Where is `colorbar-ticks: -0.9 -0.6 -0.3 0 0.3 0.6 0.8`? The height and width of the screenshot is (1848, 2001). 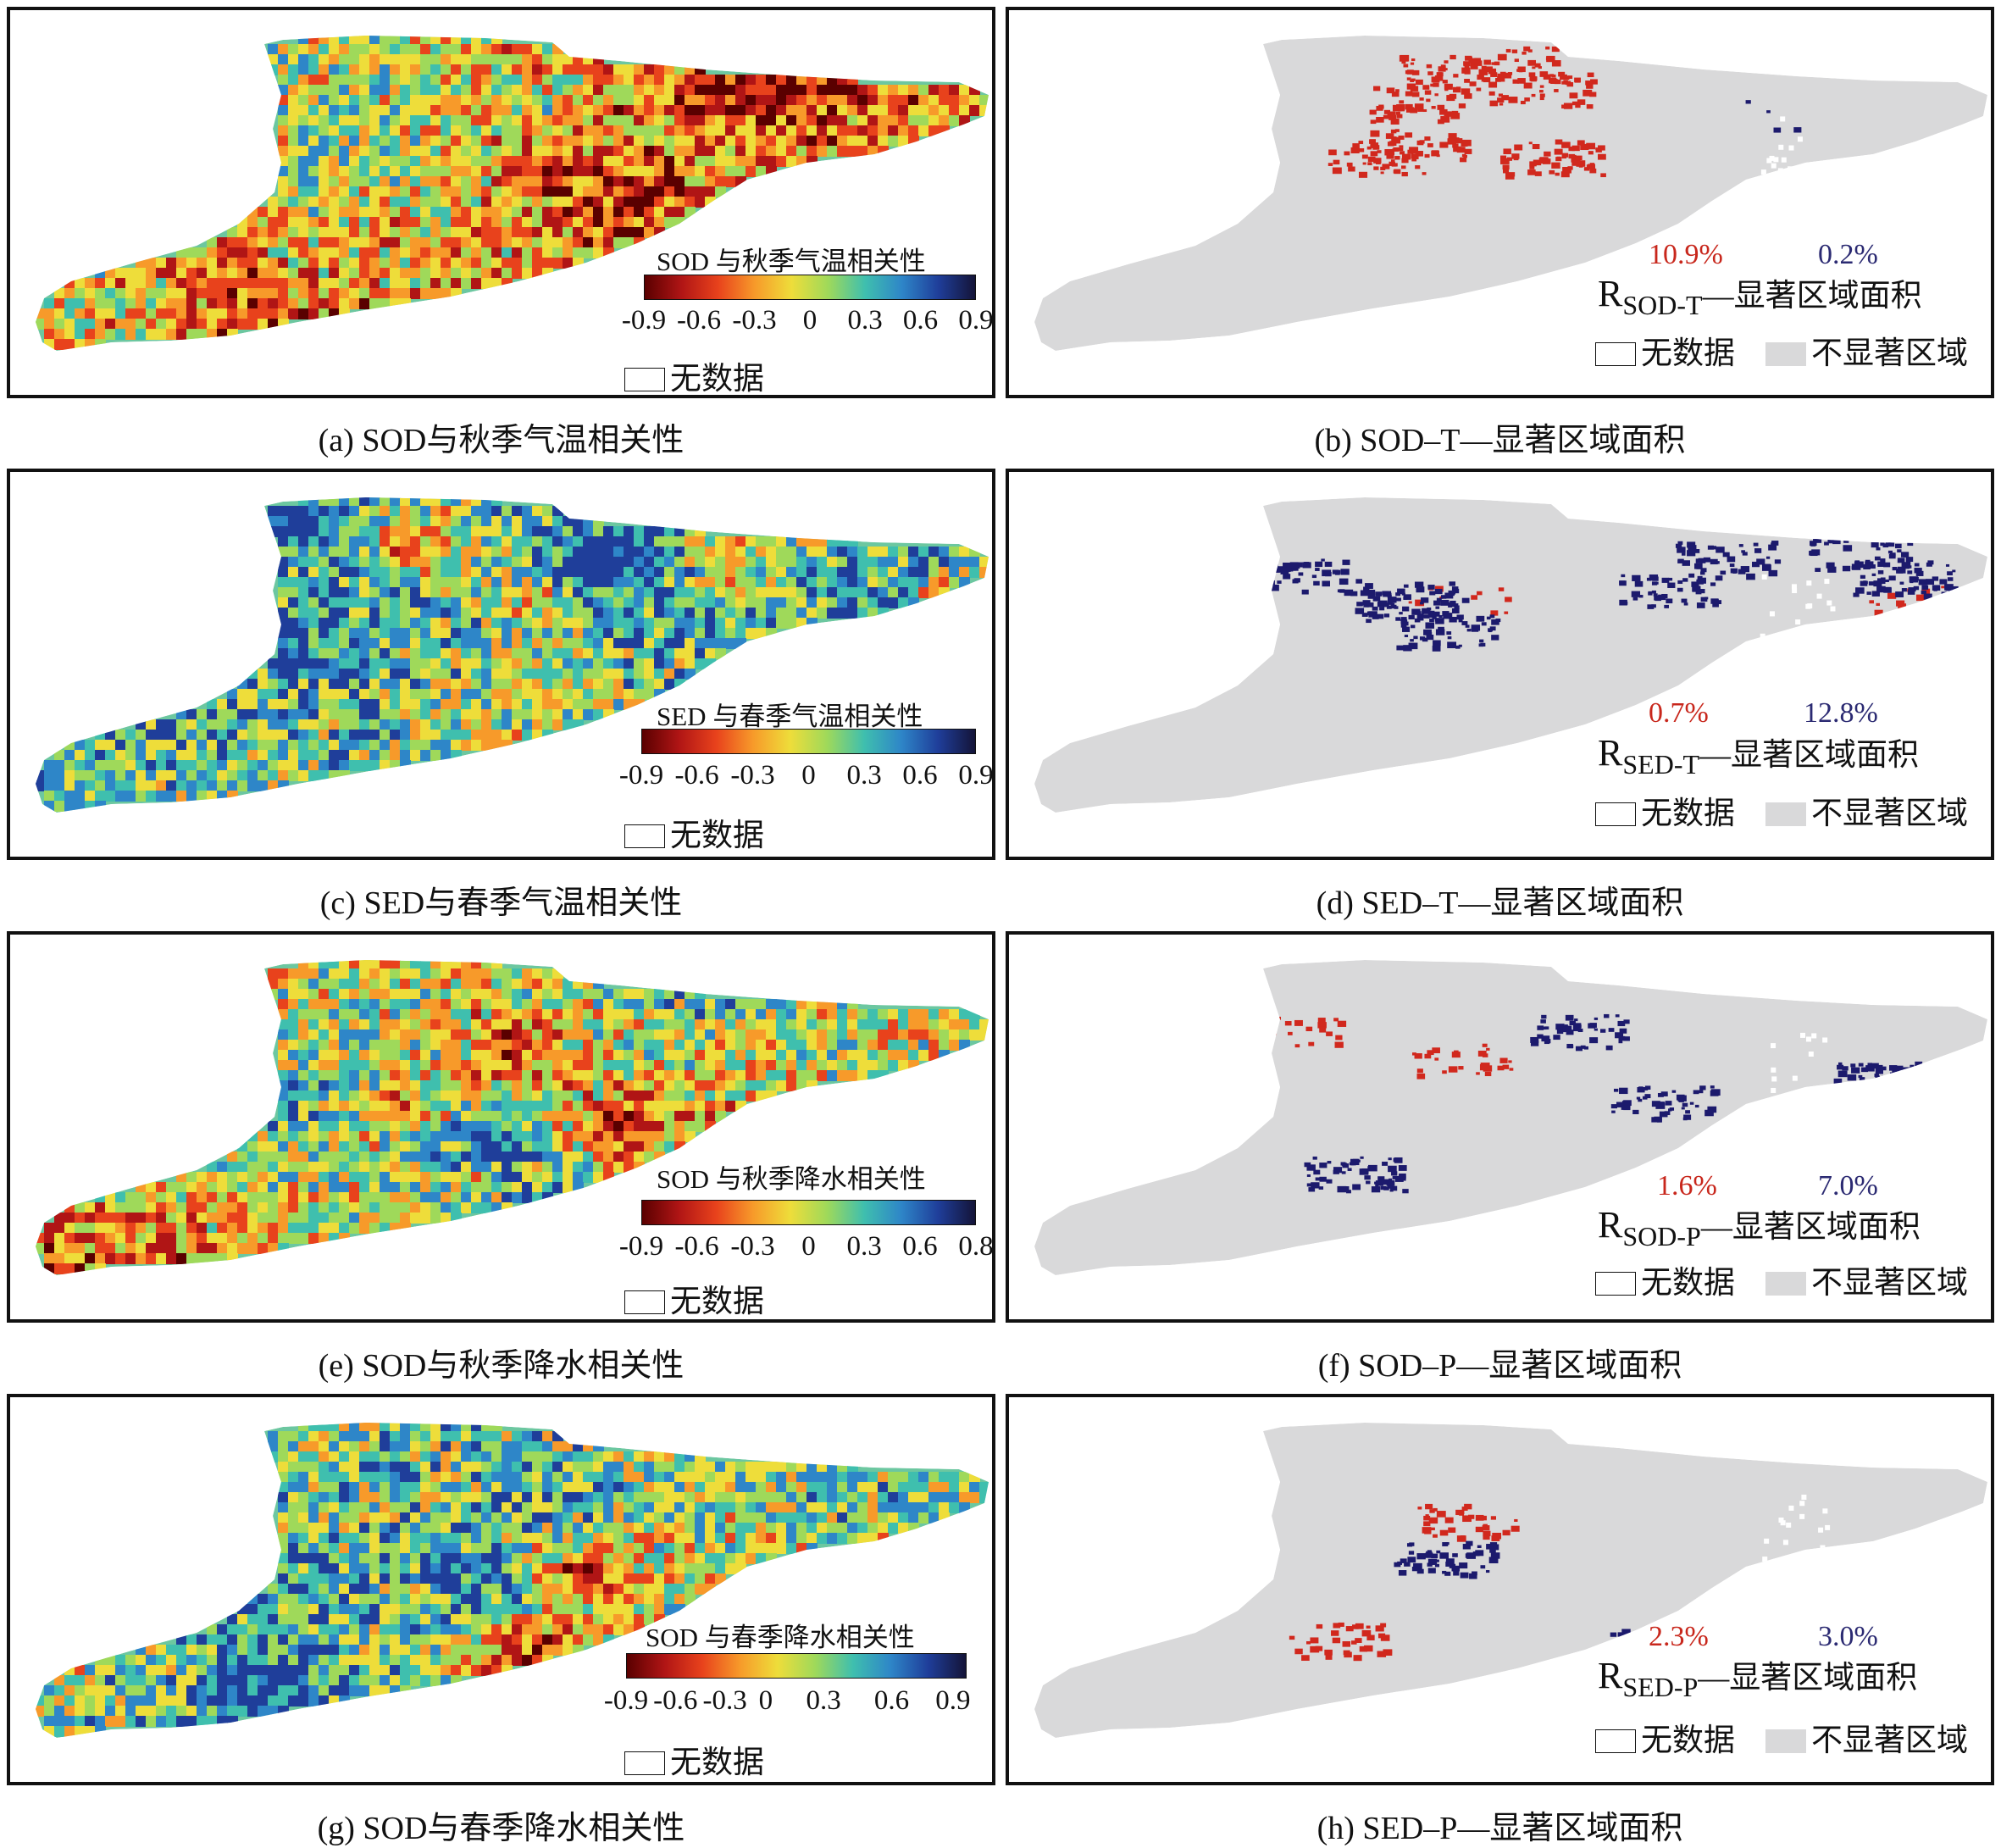
colorbar-ticks: -0.9 -0.6 -0.3 0 0.3 0.6 0.8 is located at coordinates (805, 1248).